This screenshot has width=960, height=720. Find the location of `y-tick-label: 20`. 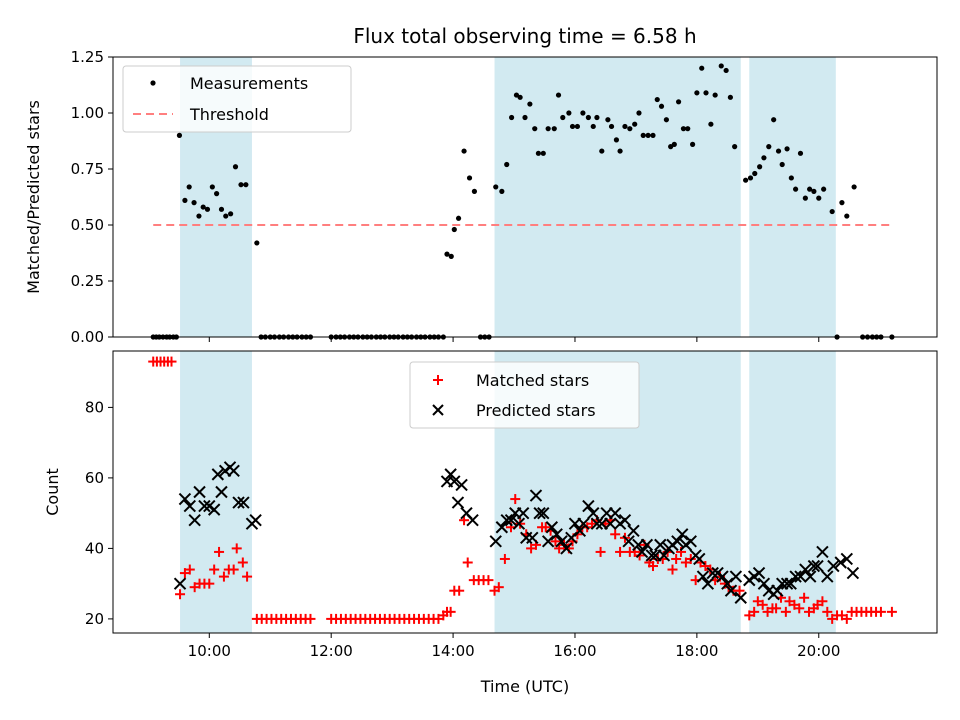

y-tick-label: 20 is located at coordinates (94, 619).